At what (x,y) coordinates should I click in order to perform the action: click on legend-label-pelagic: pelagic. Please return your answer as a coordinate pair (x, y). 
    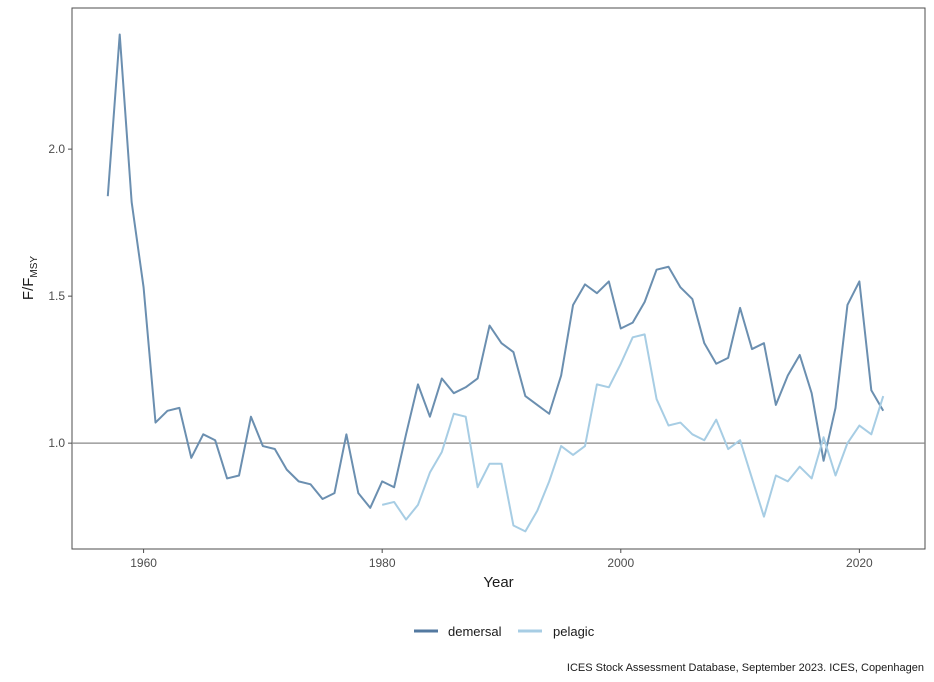
    Looking at the image, I should click on (574, 631).